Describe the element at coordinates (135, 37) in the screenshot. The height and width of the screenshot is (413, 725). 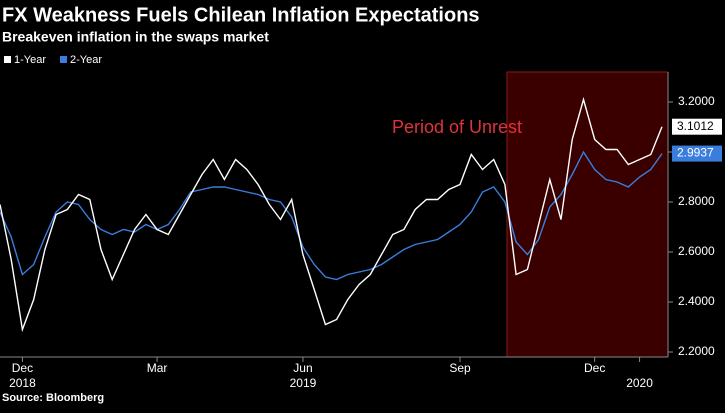
I see `chart-subtitle: Breakeven inflation in the swaps market` at that location.